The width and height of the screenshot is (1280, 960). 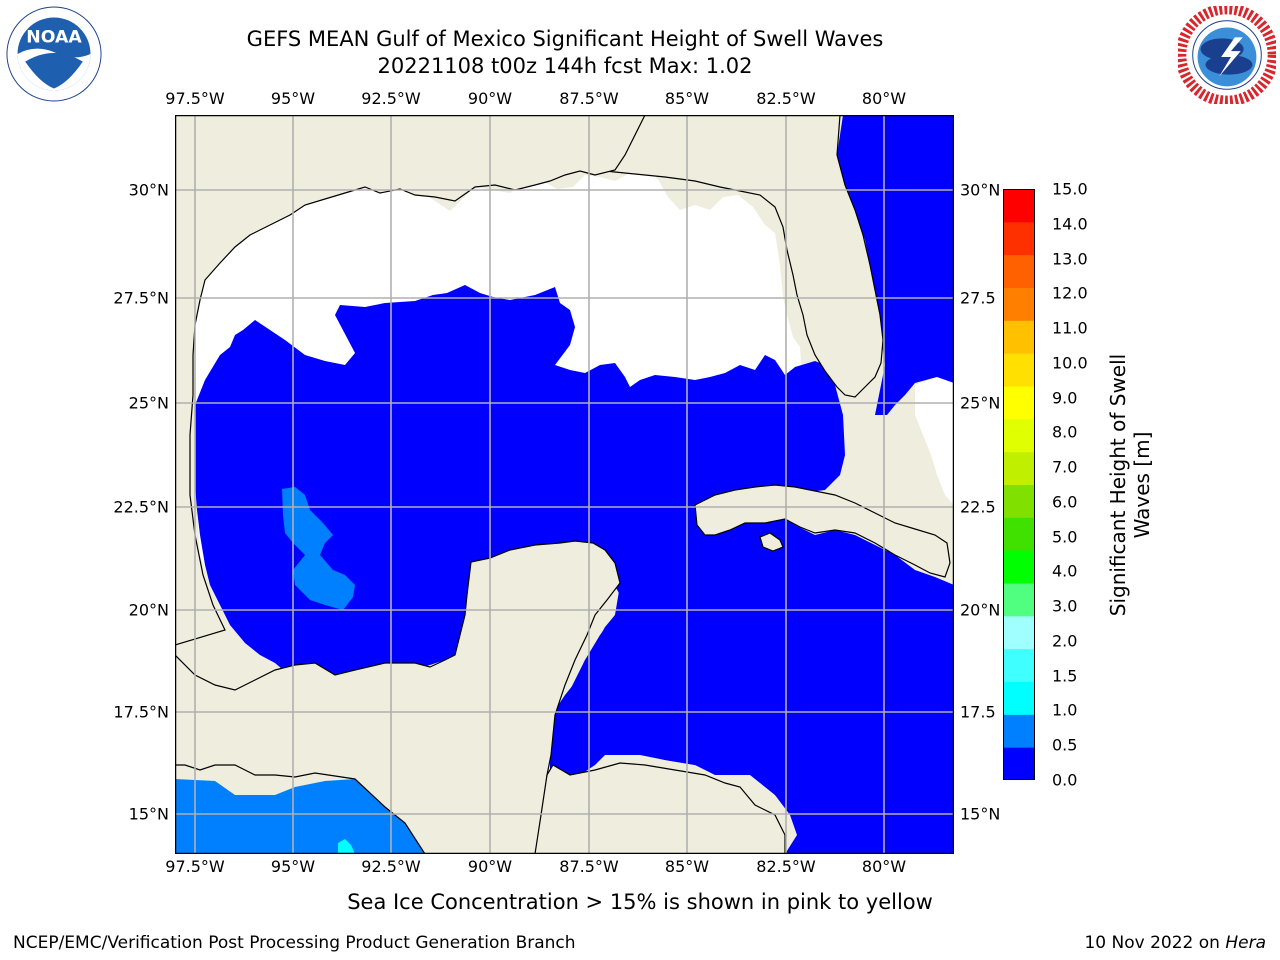 I want to click on lat-tick-right: 17.5, so click(x=978, y=712).